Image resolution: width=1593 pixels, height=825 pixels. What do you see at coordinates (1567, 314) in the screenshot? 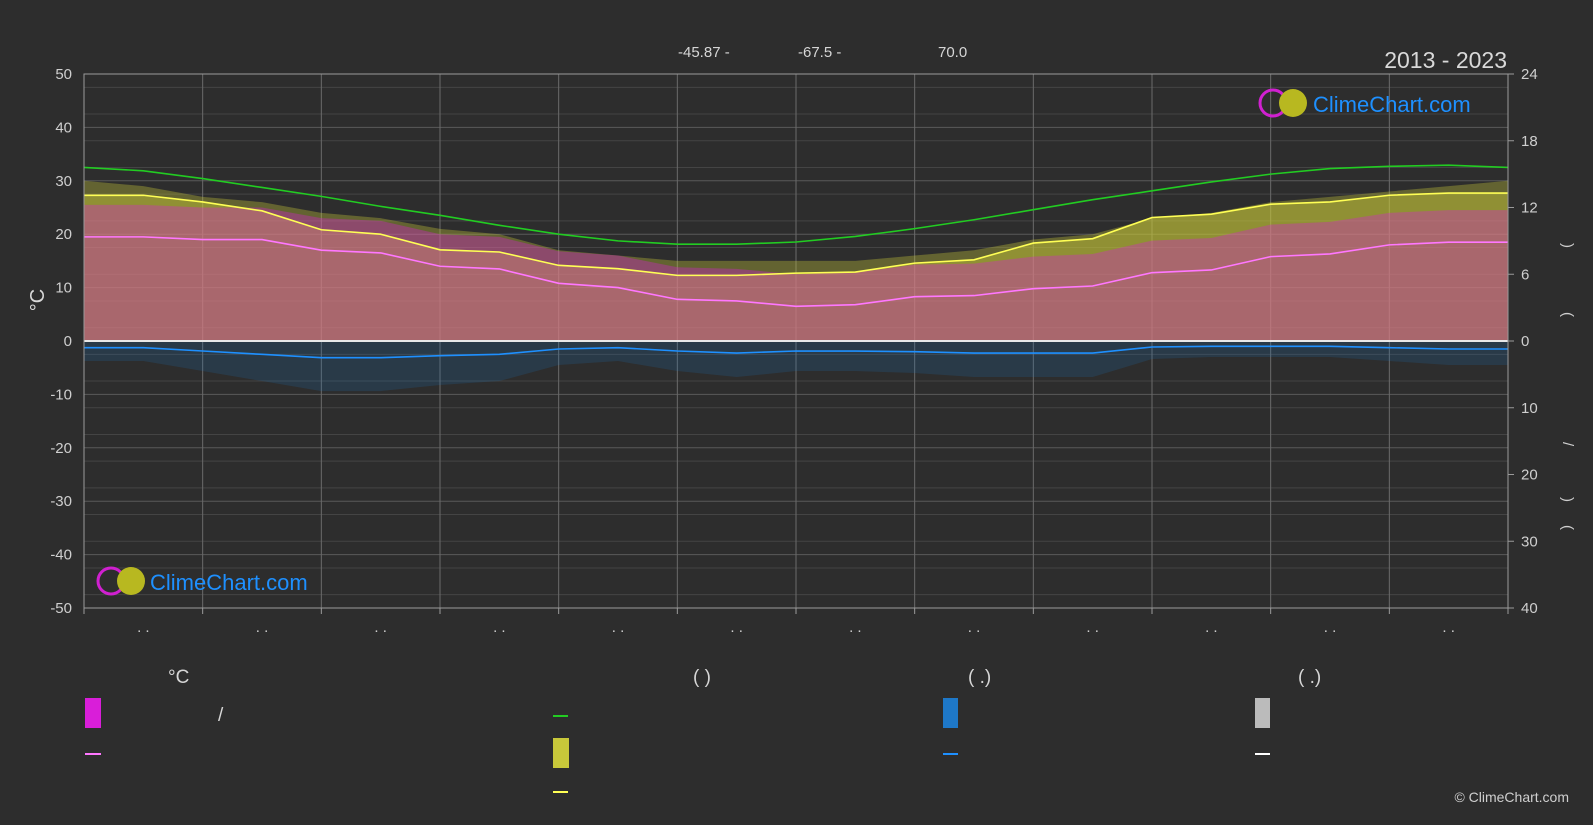
I see `right-axis-label-top-2: (` at bounding box center [1567, 314].